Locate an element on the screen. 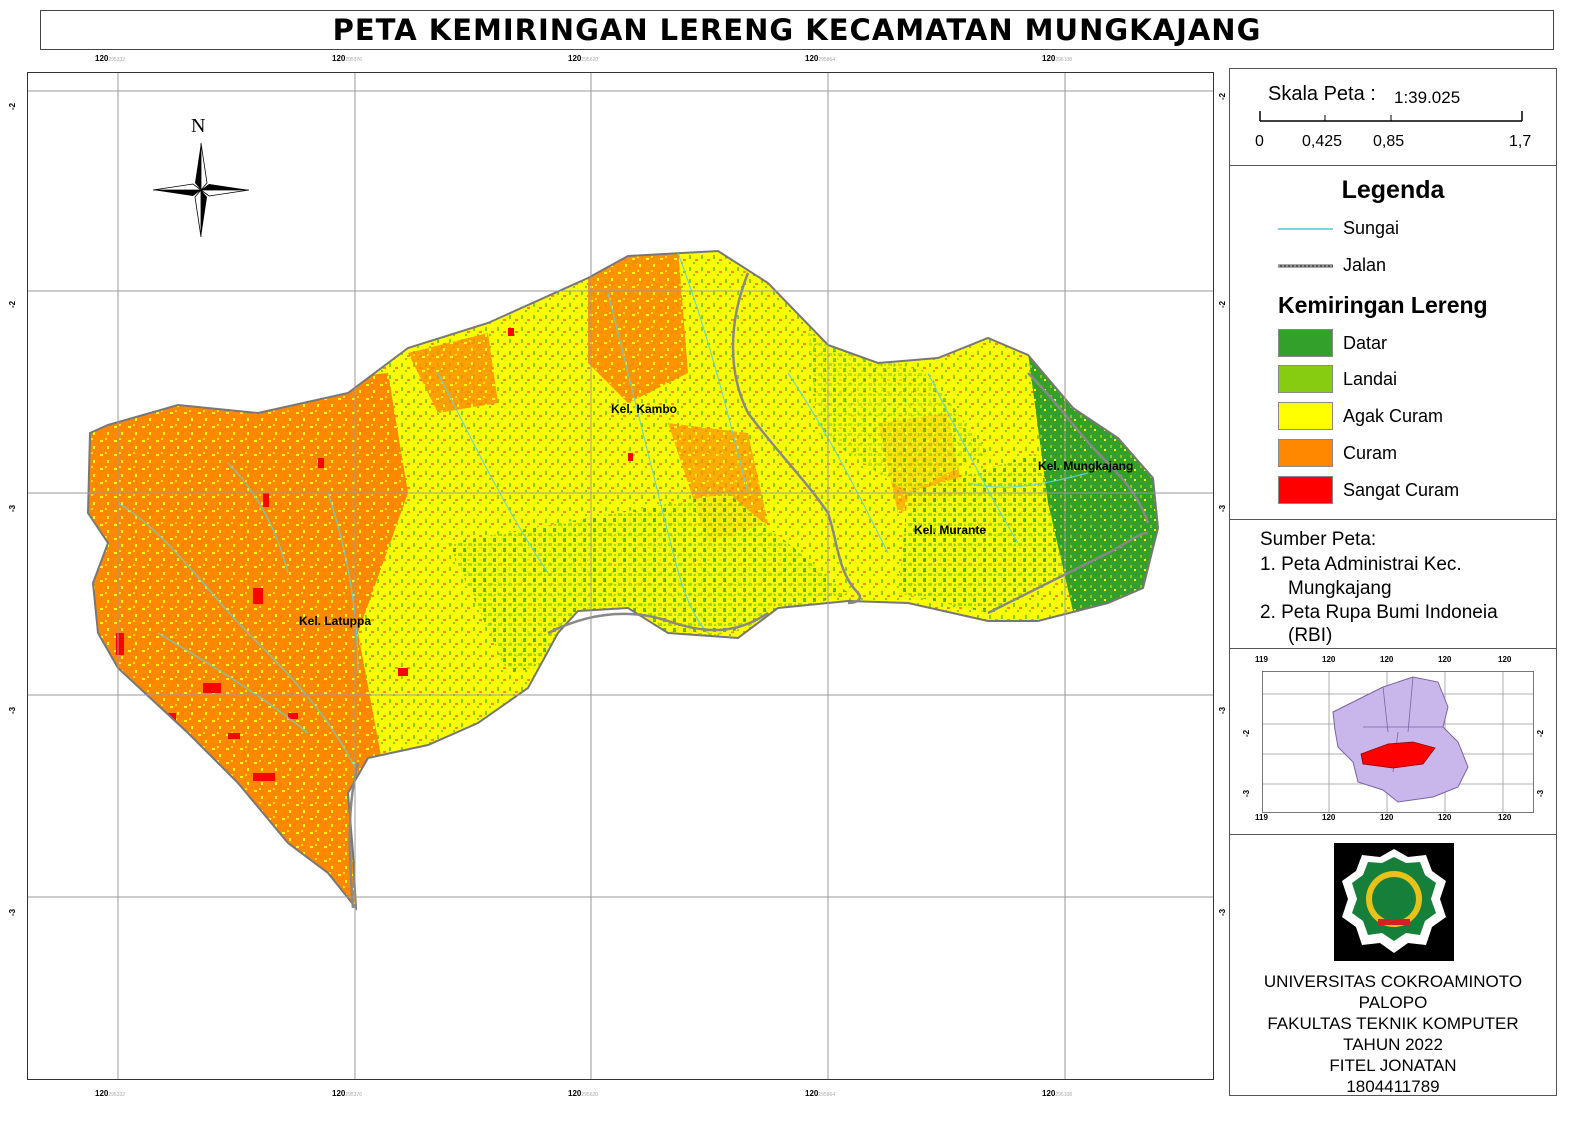 Image resolution: width=1587 pixels, height=1123 pixels. x-tick-top-5: 120296108 is located at coordinates (1057, 58).